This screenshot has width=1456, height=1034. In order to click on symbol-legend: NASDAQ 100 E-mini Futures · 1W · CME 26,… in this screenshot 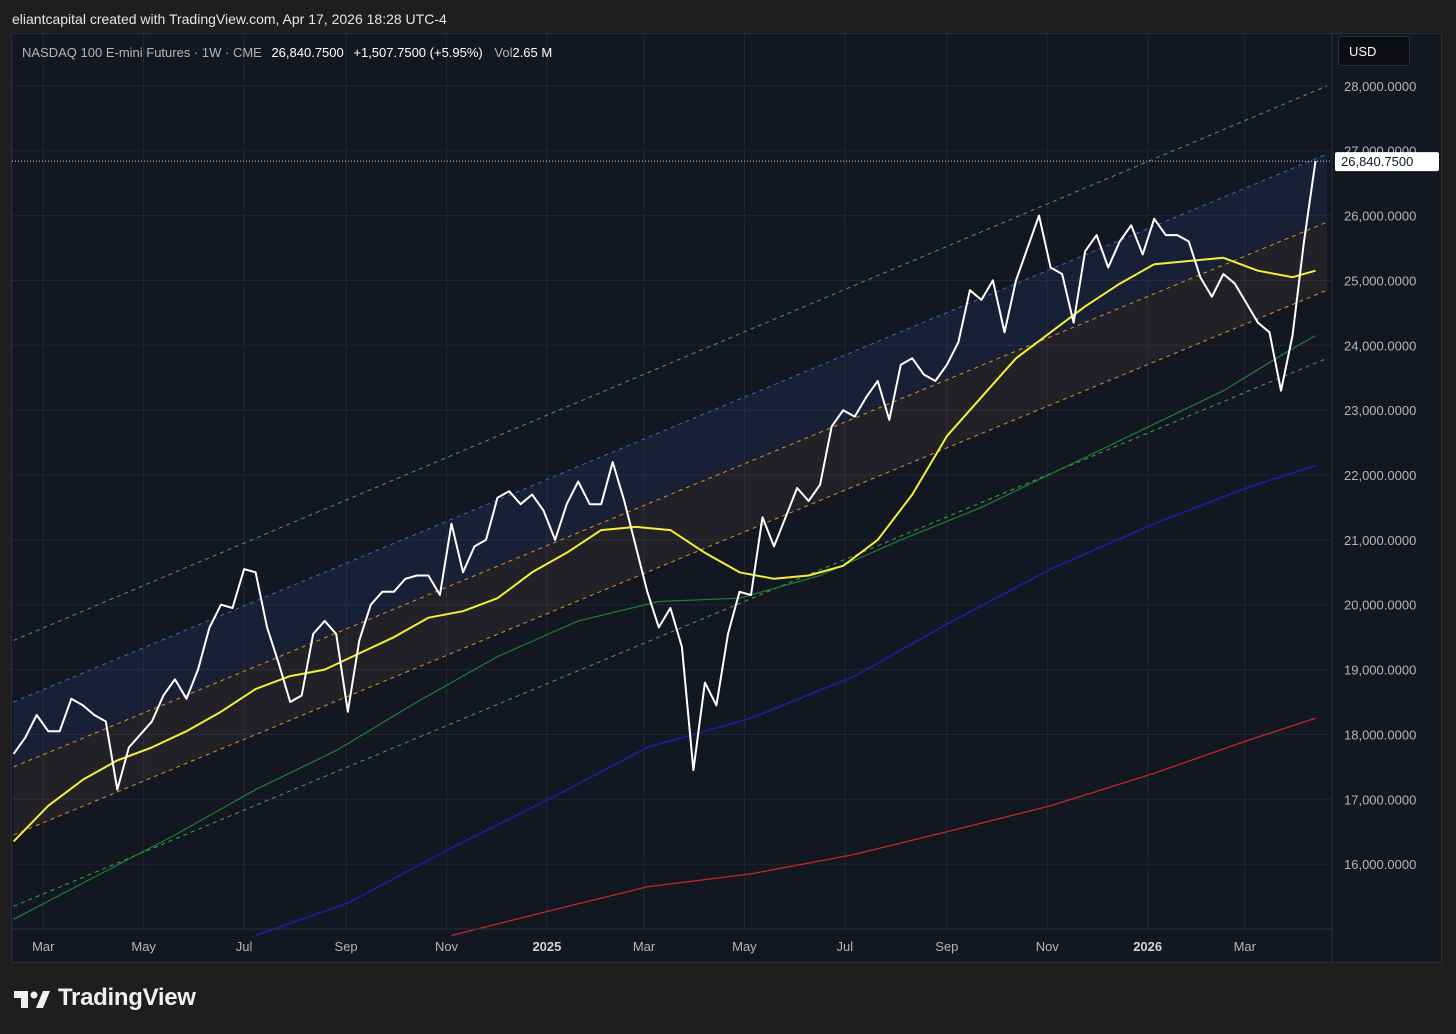, I will do `click(287, 52)`.